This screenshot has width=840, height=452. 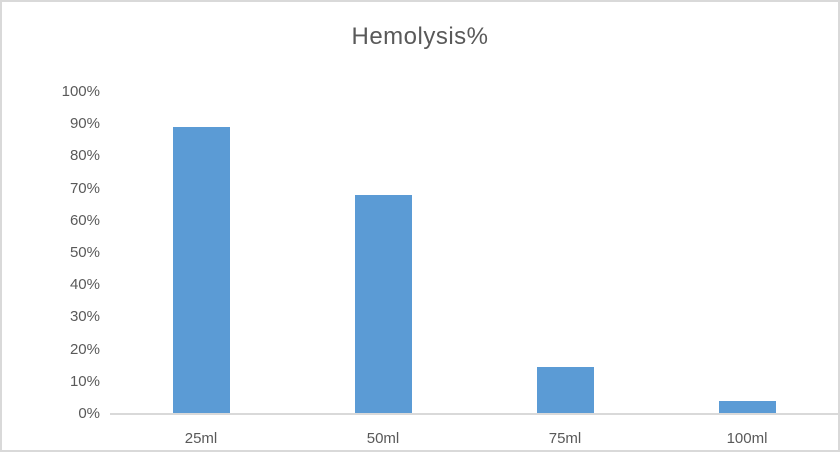 What do you see at coordinates (201, 270) in the screenshot?
I see `bar-25ml` at bounding box center [201, 270].